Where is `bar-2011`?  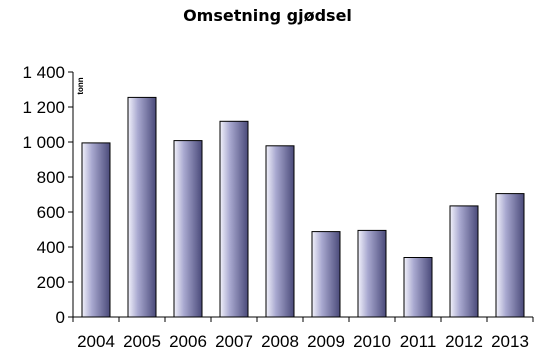 bar-2011 is located at coordinates (418, 287).